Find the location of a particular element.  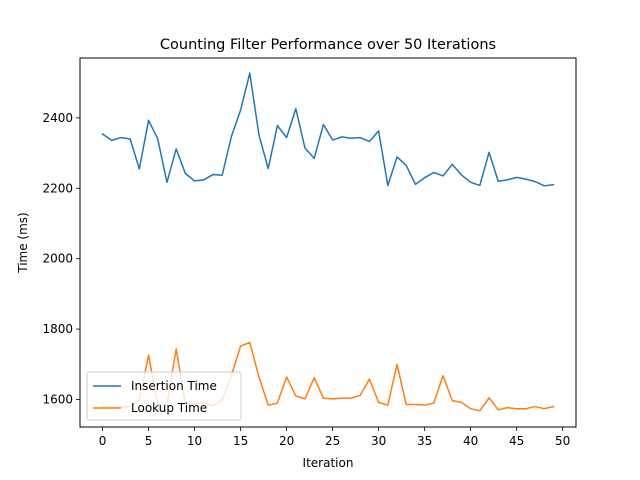

legend-label-insertion: Insertion Time is located at coordinates (174, 386).